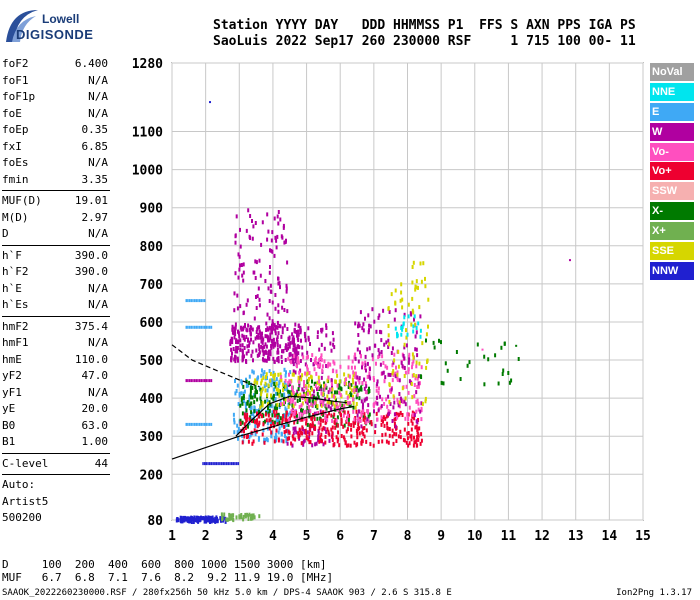 This screenshot has height=600, width=700. I want to click on param-row: foE N/A, so click(56, 114).